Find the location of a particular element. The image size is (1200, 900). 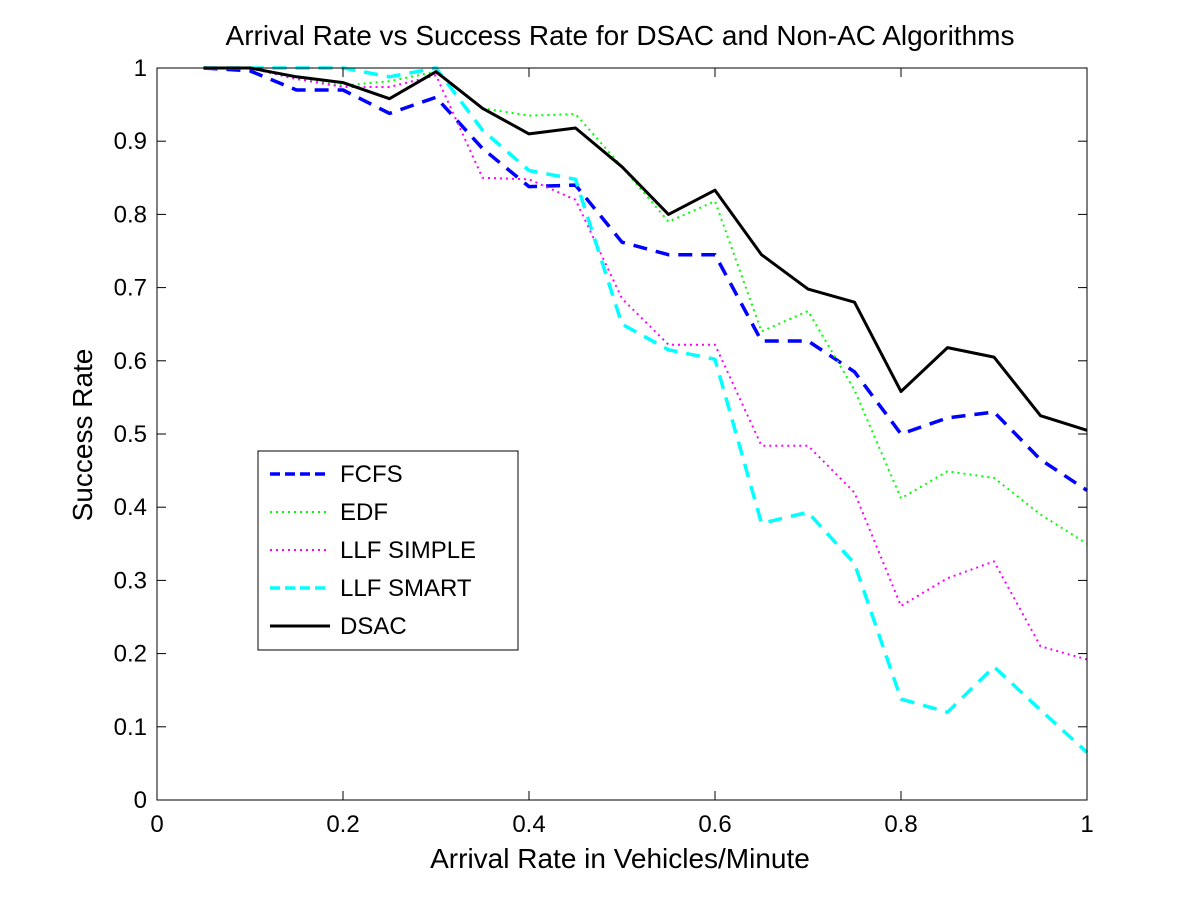

x-tick-label: 0.6 is located at coordinates (714, 824).